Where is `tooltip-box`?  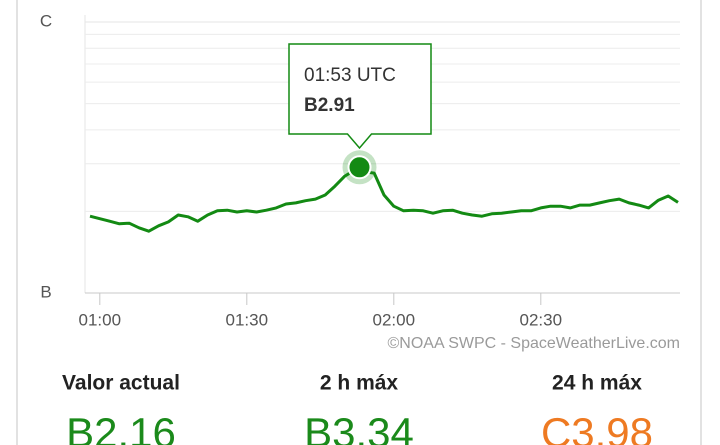
tooltip-box is located at coordinates (360, 96).